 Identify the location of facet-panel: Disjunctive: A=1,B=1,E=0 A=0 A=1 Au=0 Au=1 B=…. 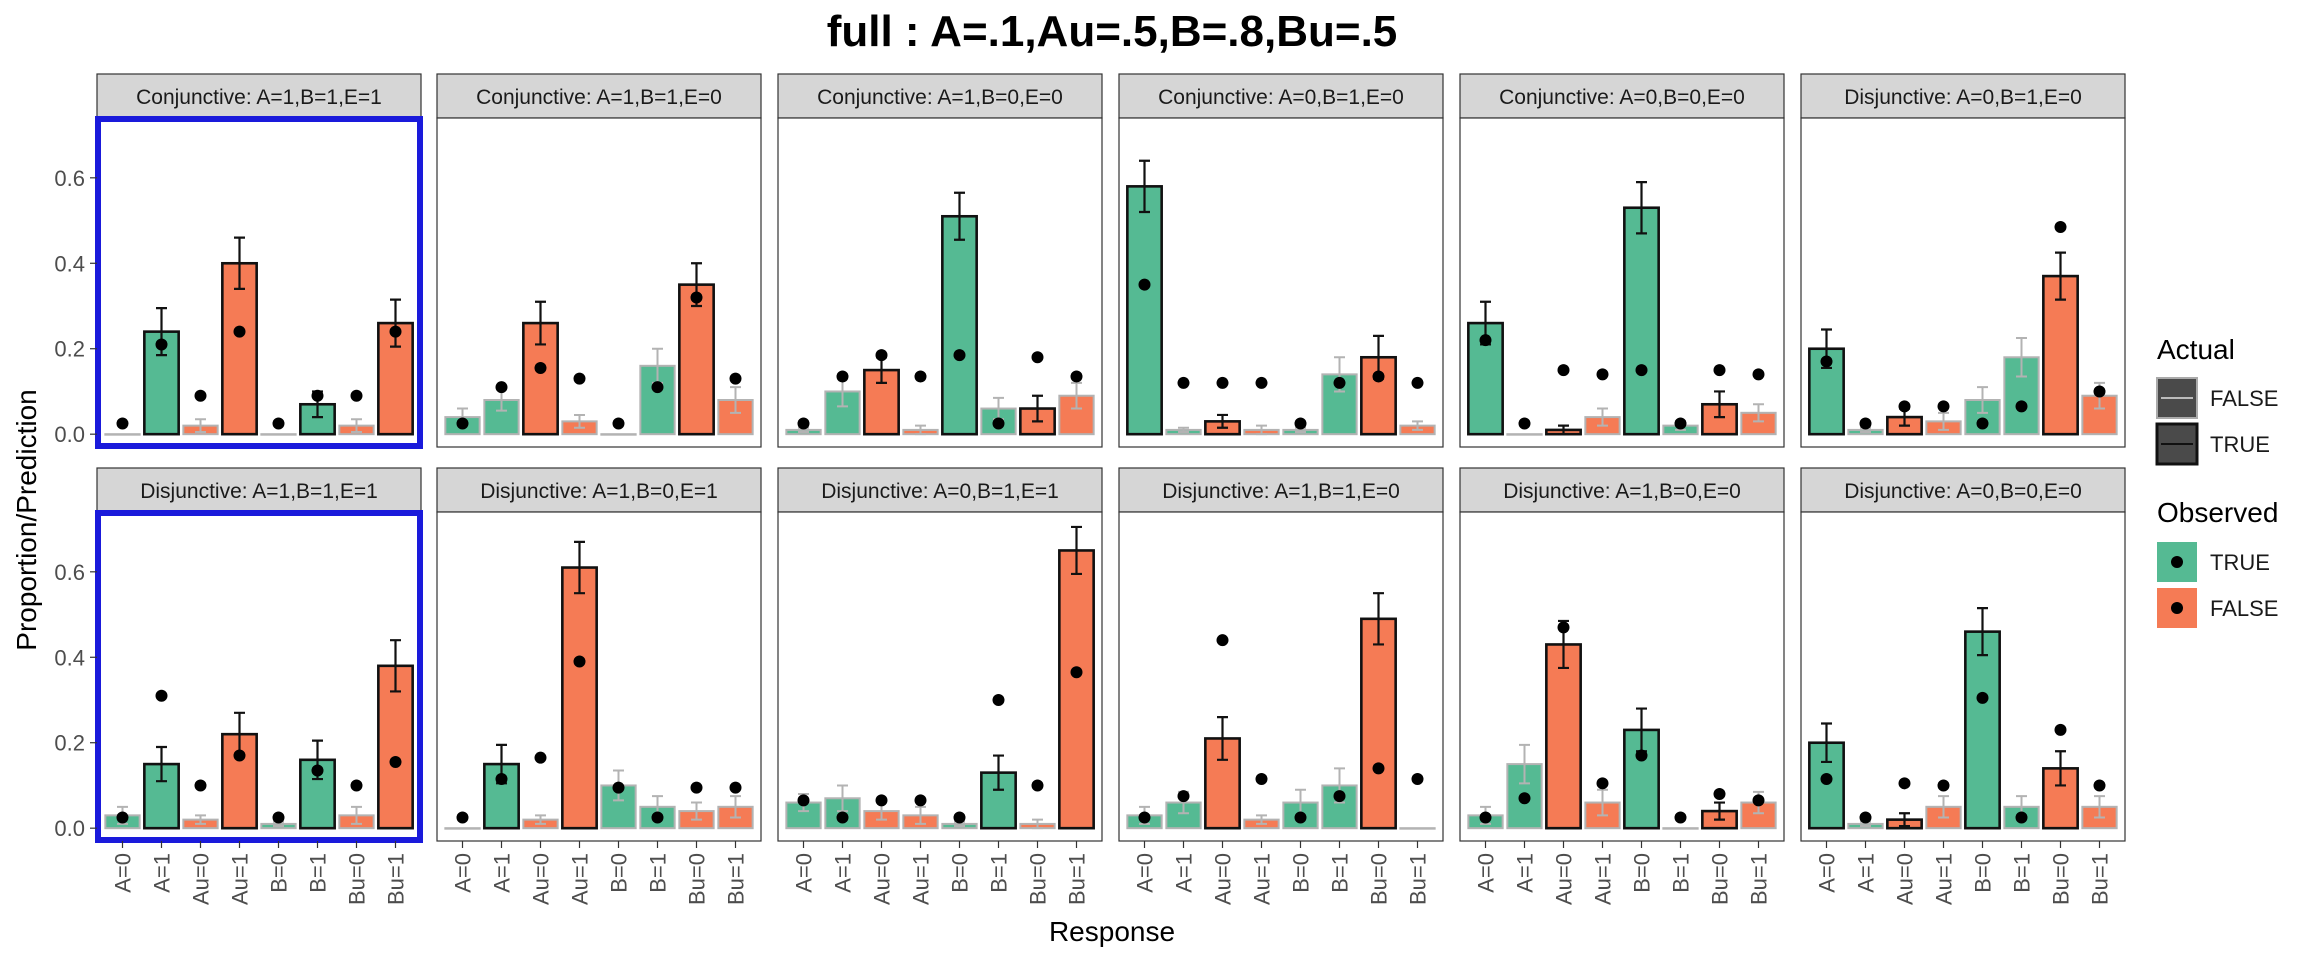
(1281, 686).